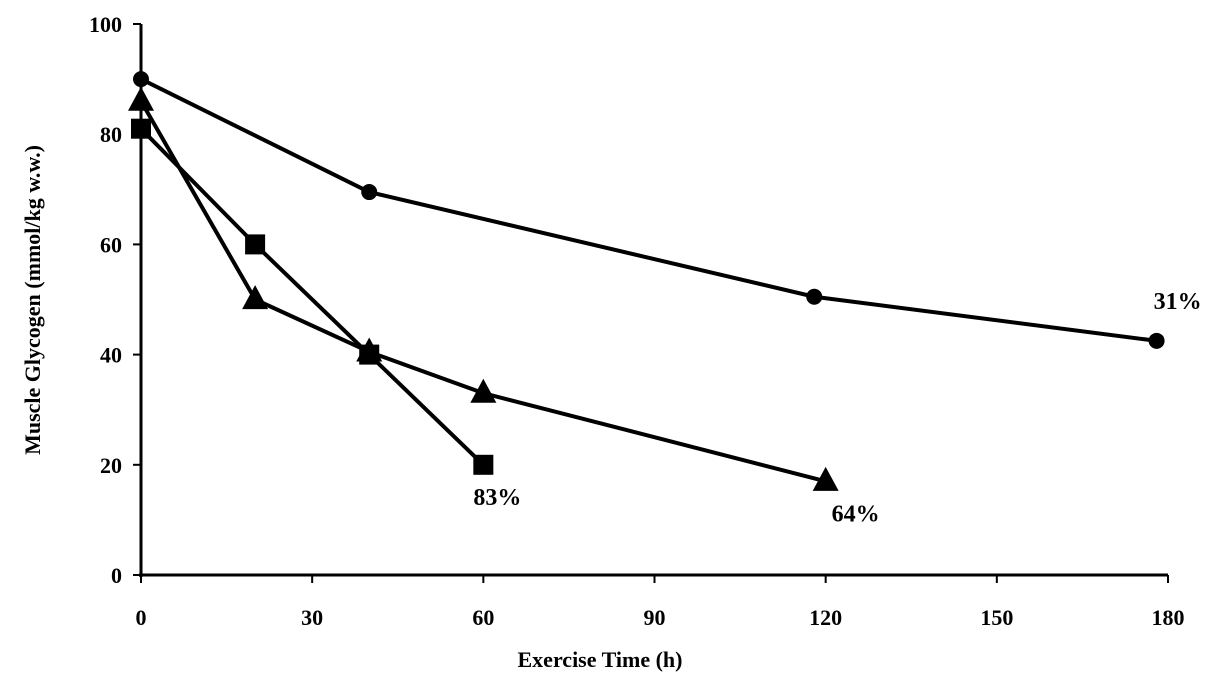  What do you see at coordinates (600, 659) in the screenshot?
I see `x-axis-title: Exercise Time (h)` at bounding box center [600, 659].